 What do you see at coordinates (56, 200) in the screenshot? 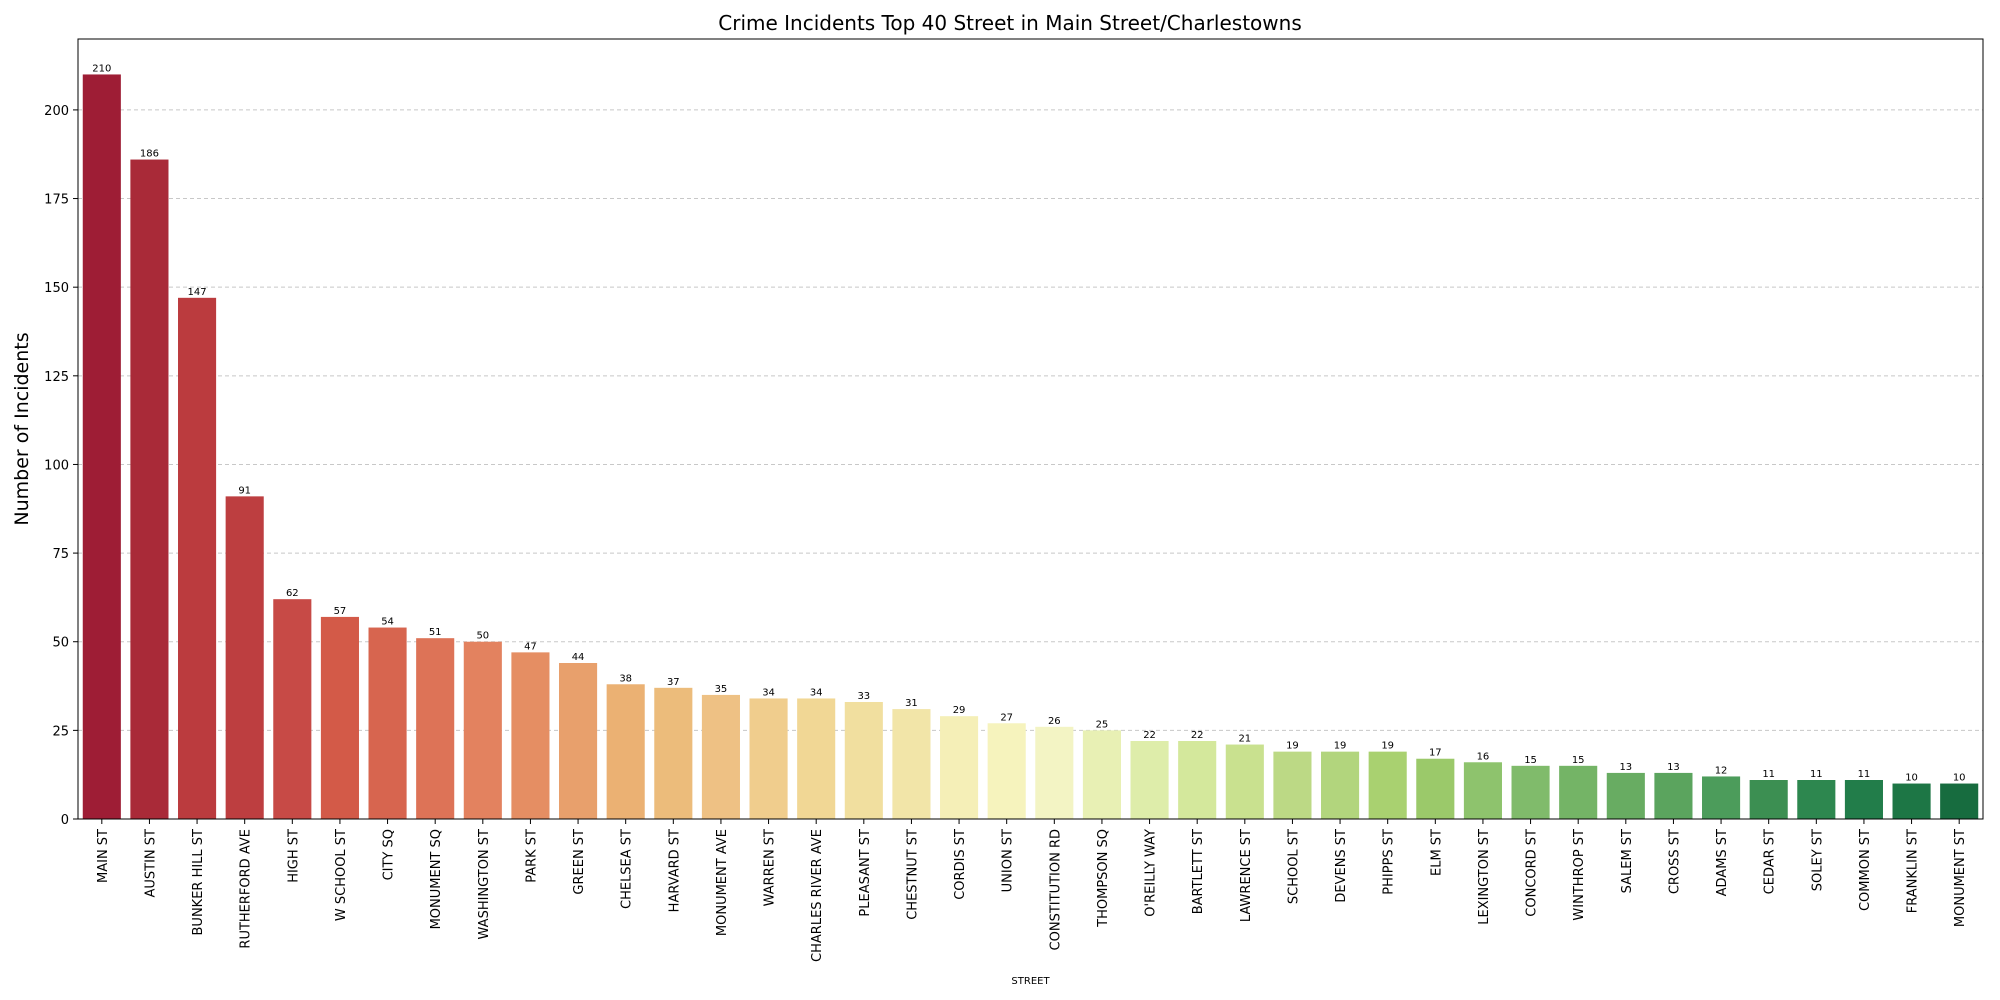
I see `y-tick-label: 175` at bounding box center [56, 200].